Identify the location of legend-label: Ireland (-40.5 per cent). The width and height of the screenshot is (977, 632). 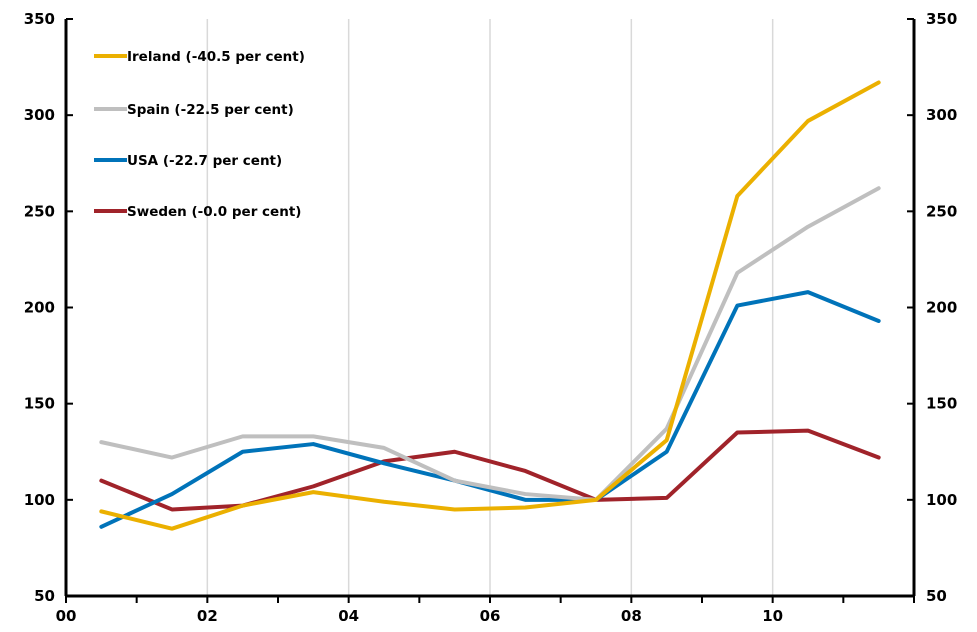
(216, 57).